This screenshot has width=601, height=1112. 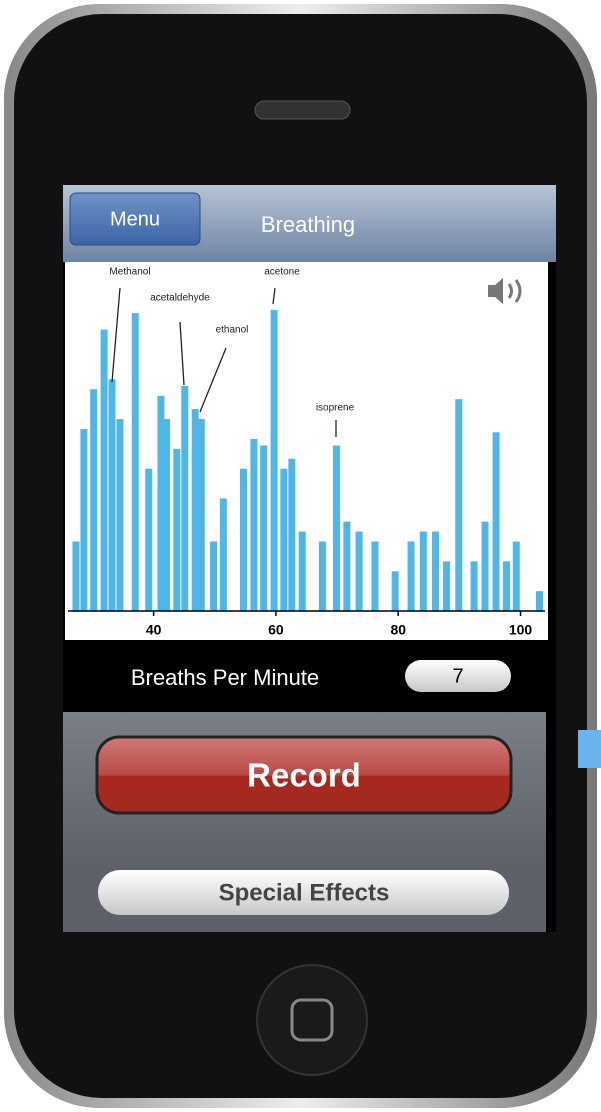 What do you see at coordinates (589, 749) in the screenshot?
I see `side-tab` at bounding box center [589, 749].